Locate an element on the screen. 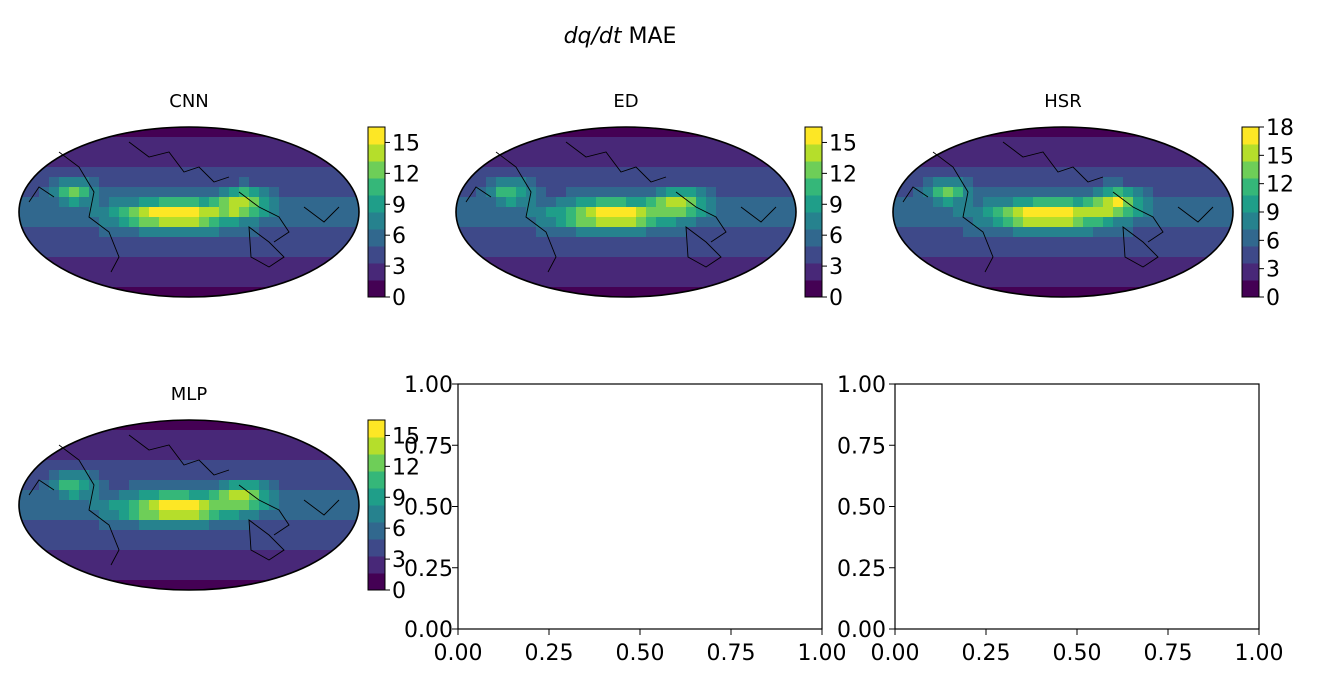 The height and width of the screenshot is (696, 1334). x-tick-label: 0.00 is located at coordinates (458, 653).